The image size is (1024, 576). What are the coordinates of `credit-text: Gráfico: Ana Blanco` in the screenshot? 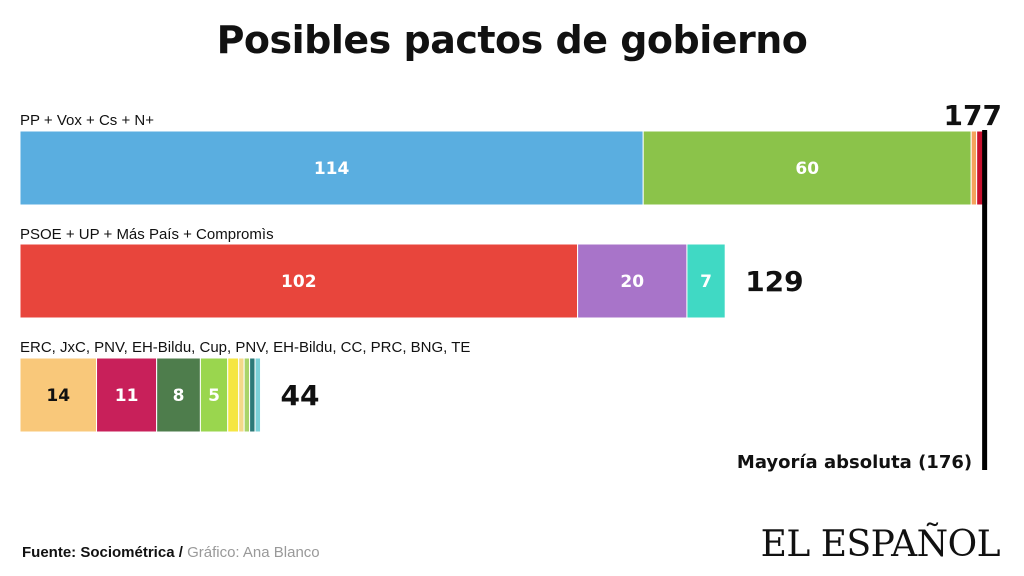 It's located at (253, 552).